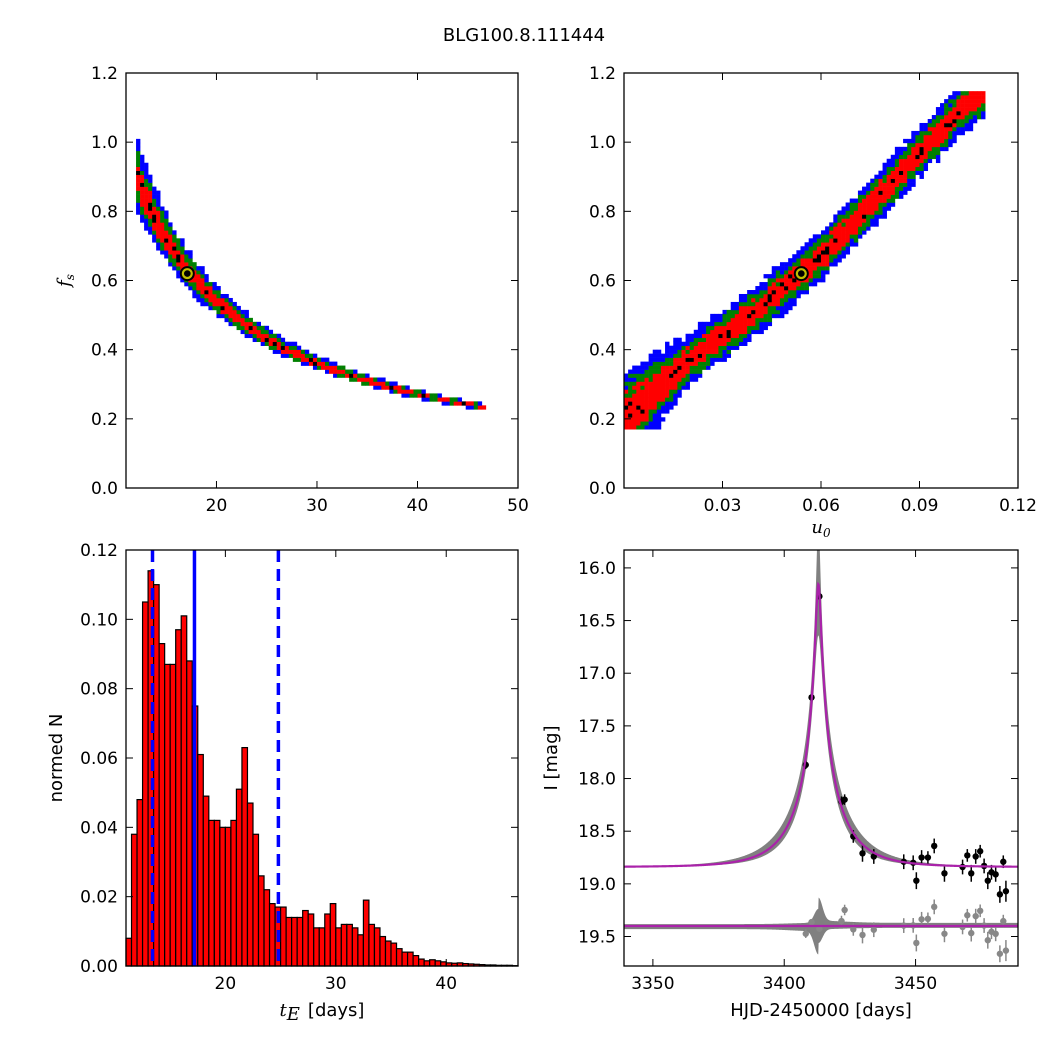 Image resolution: width=1050 pixels, height=1050 pixels. I want to click on light-curve-xtick-label: 3450, so click(915, 984).